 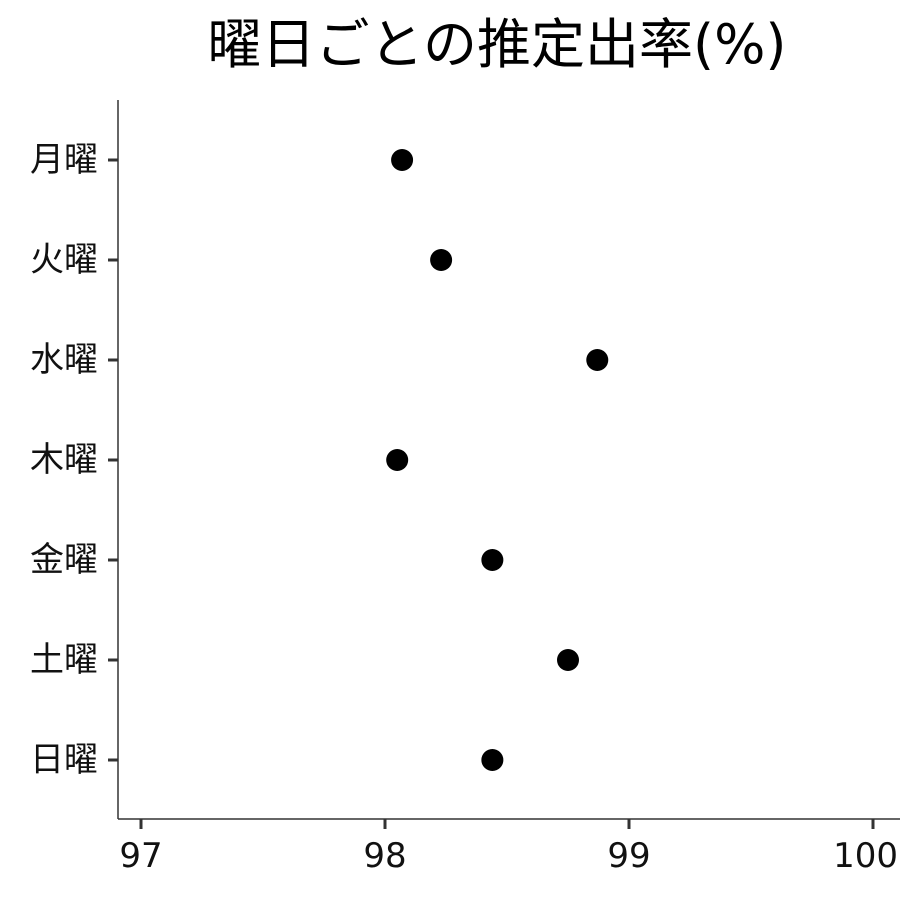 I want to click on y-tick-label: 金曜, so click(x=64, y=560).